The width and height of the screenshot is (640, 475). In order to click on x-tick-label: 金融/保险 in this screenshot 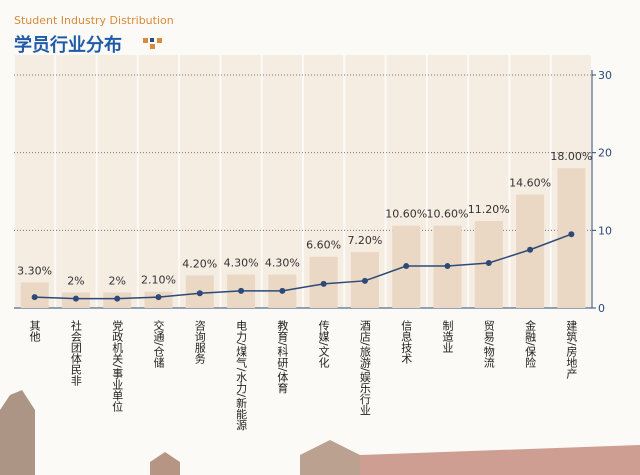, I will do `click(530, 344)`.